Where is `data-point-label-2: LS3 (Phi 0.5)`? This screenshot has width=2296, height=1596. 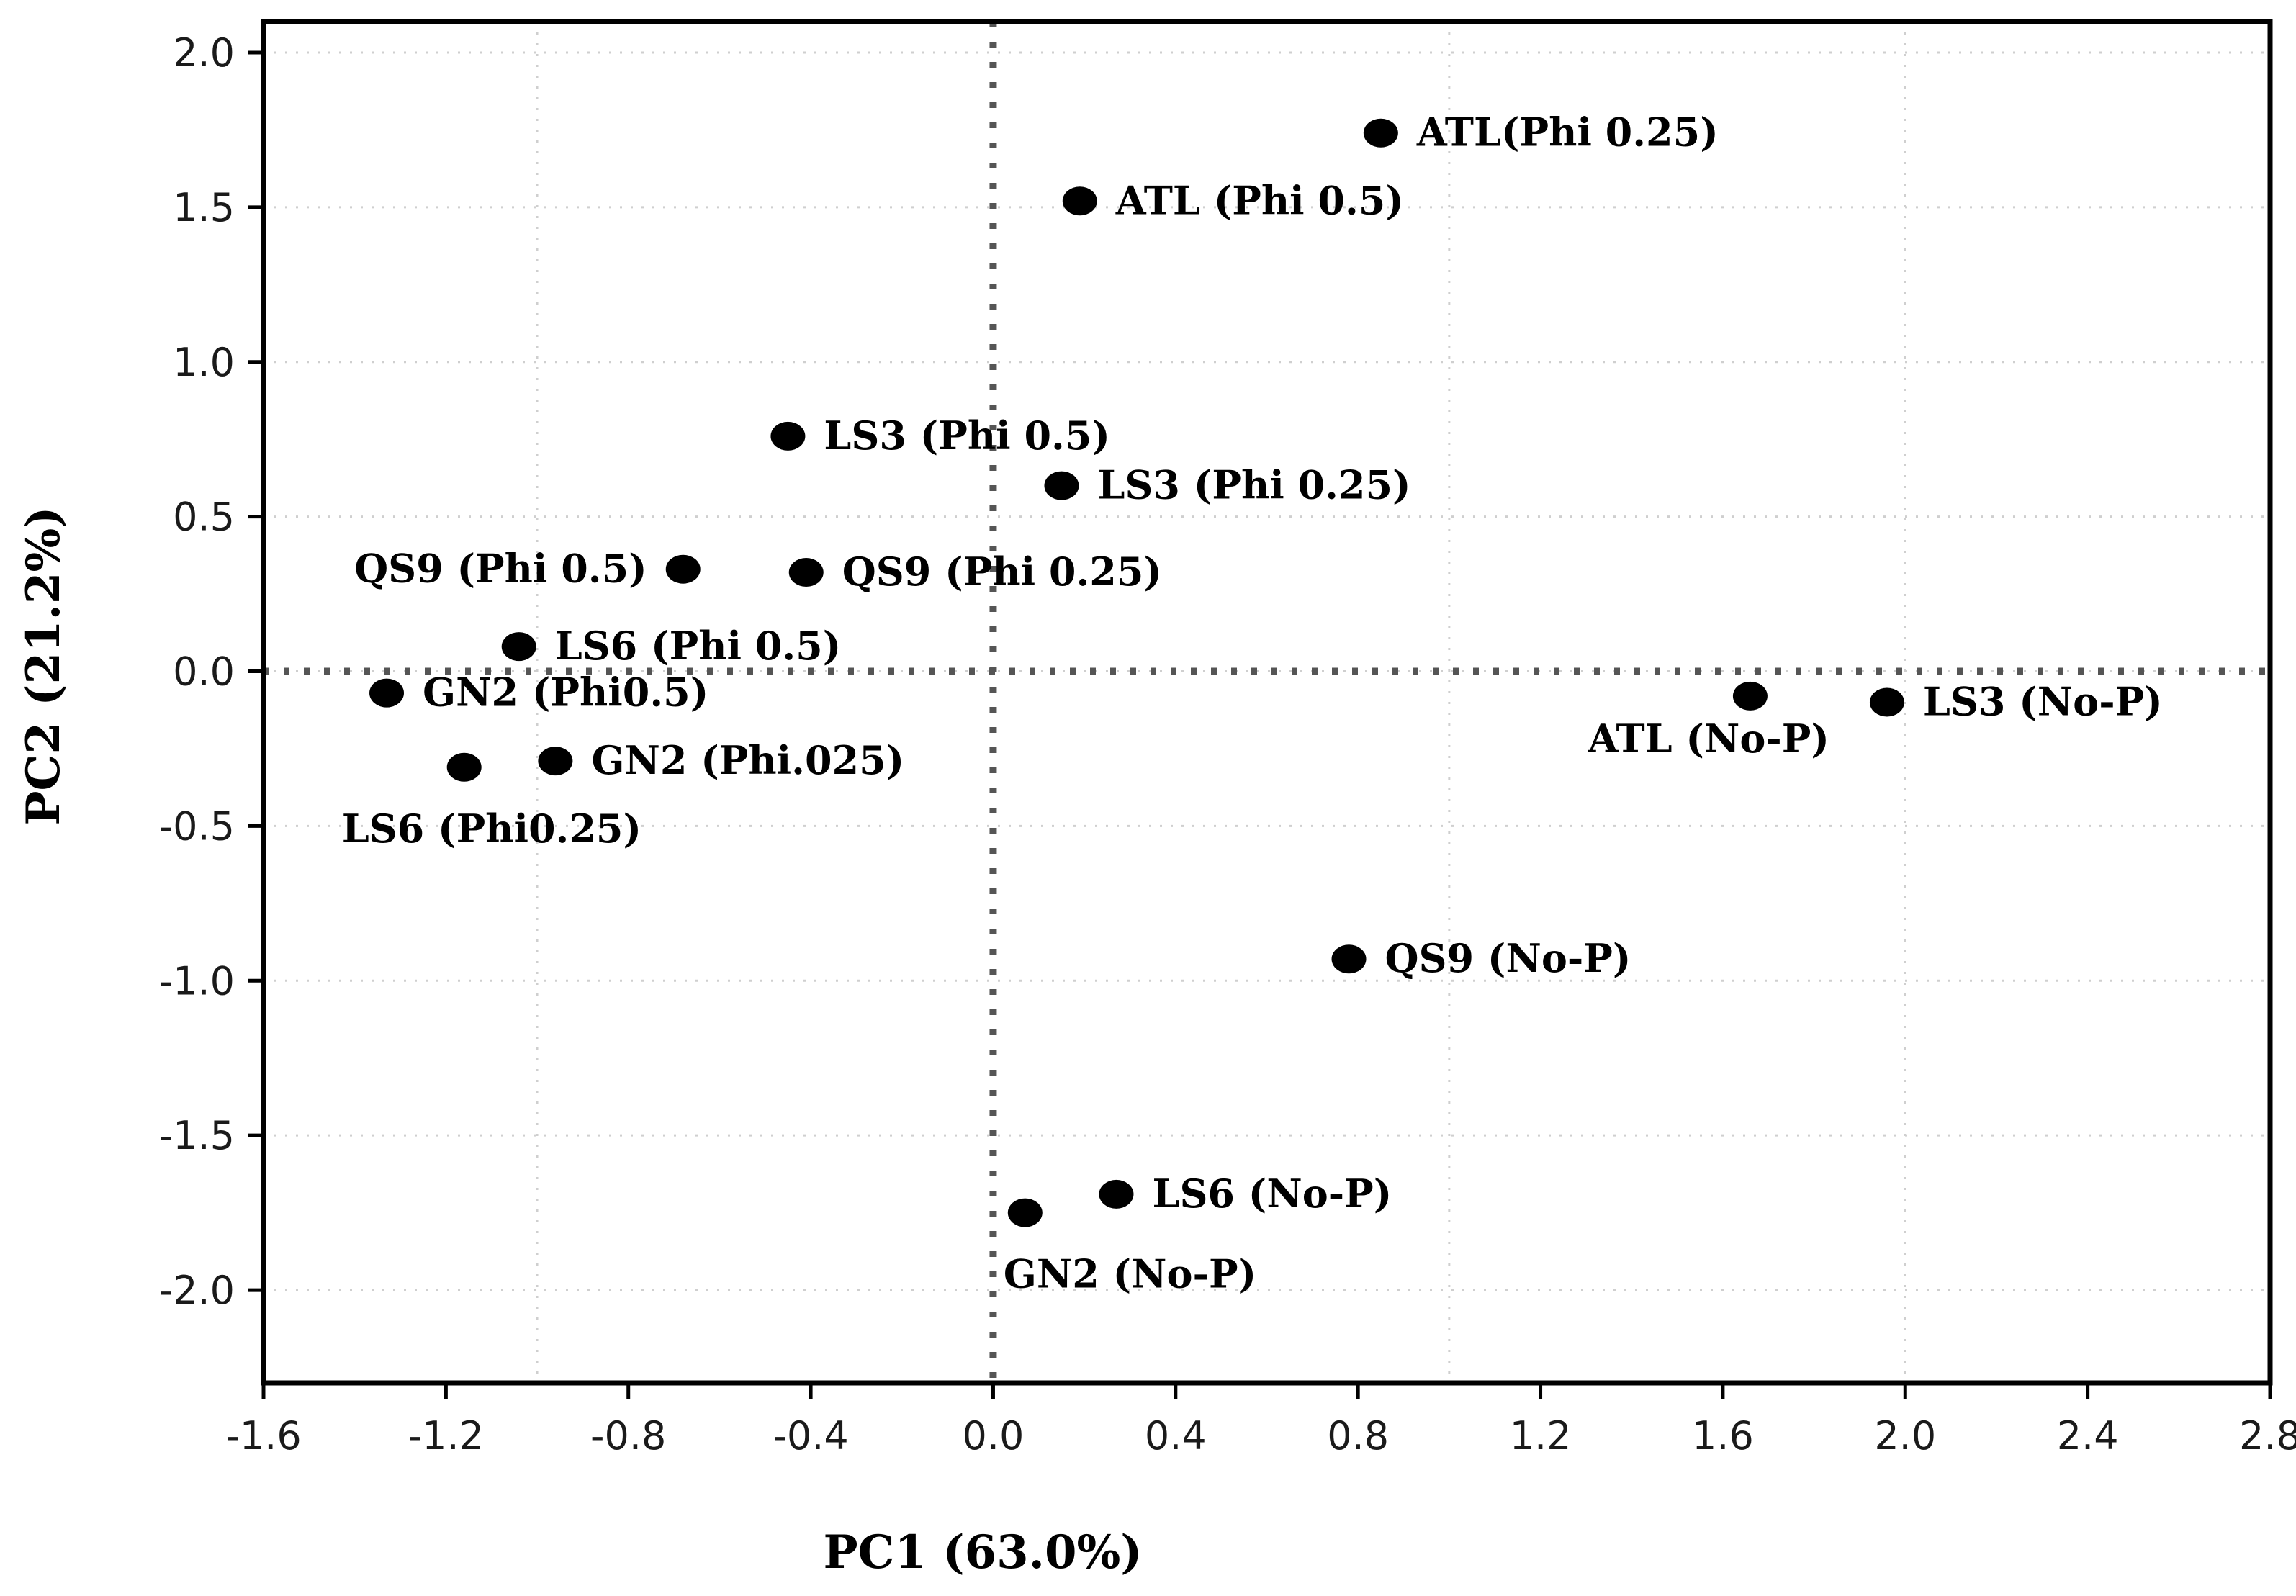 data-point-label-2: LS3 (Phi 0.5) is located at coordinates (967, 435).